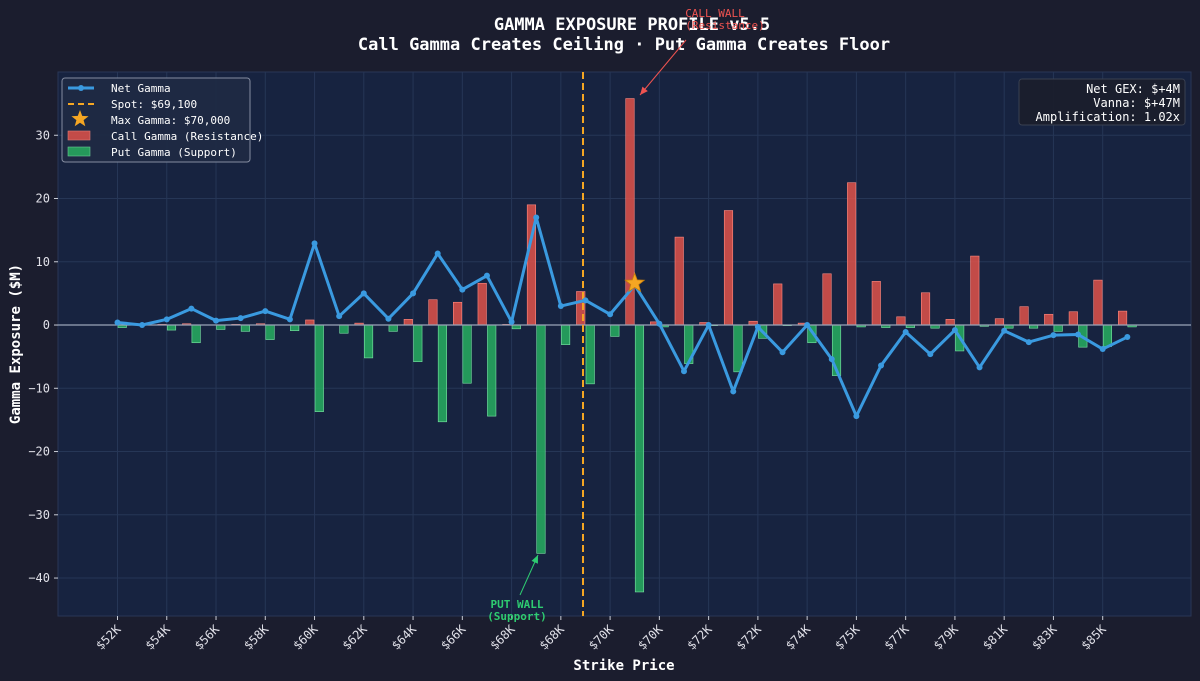  I want to click on y-tick-label: 0, so click(46, 325).